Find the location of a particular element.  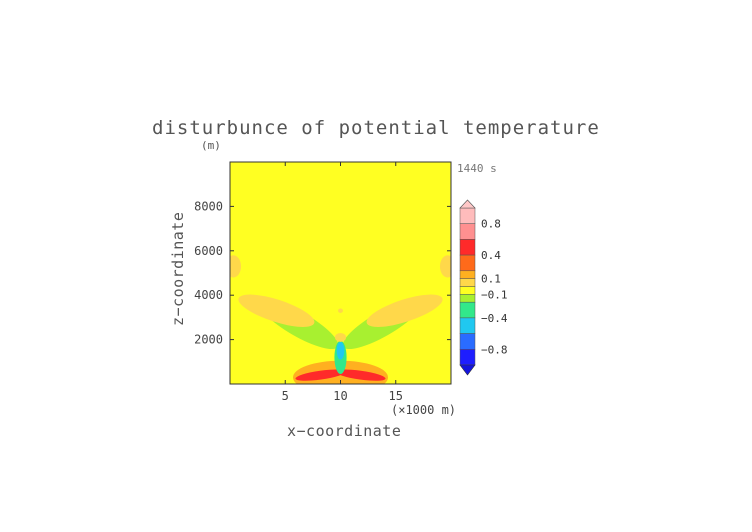

colorbar-label: −0.8 is located at coordinates (494, 349).